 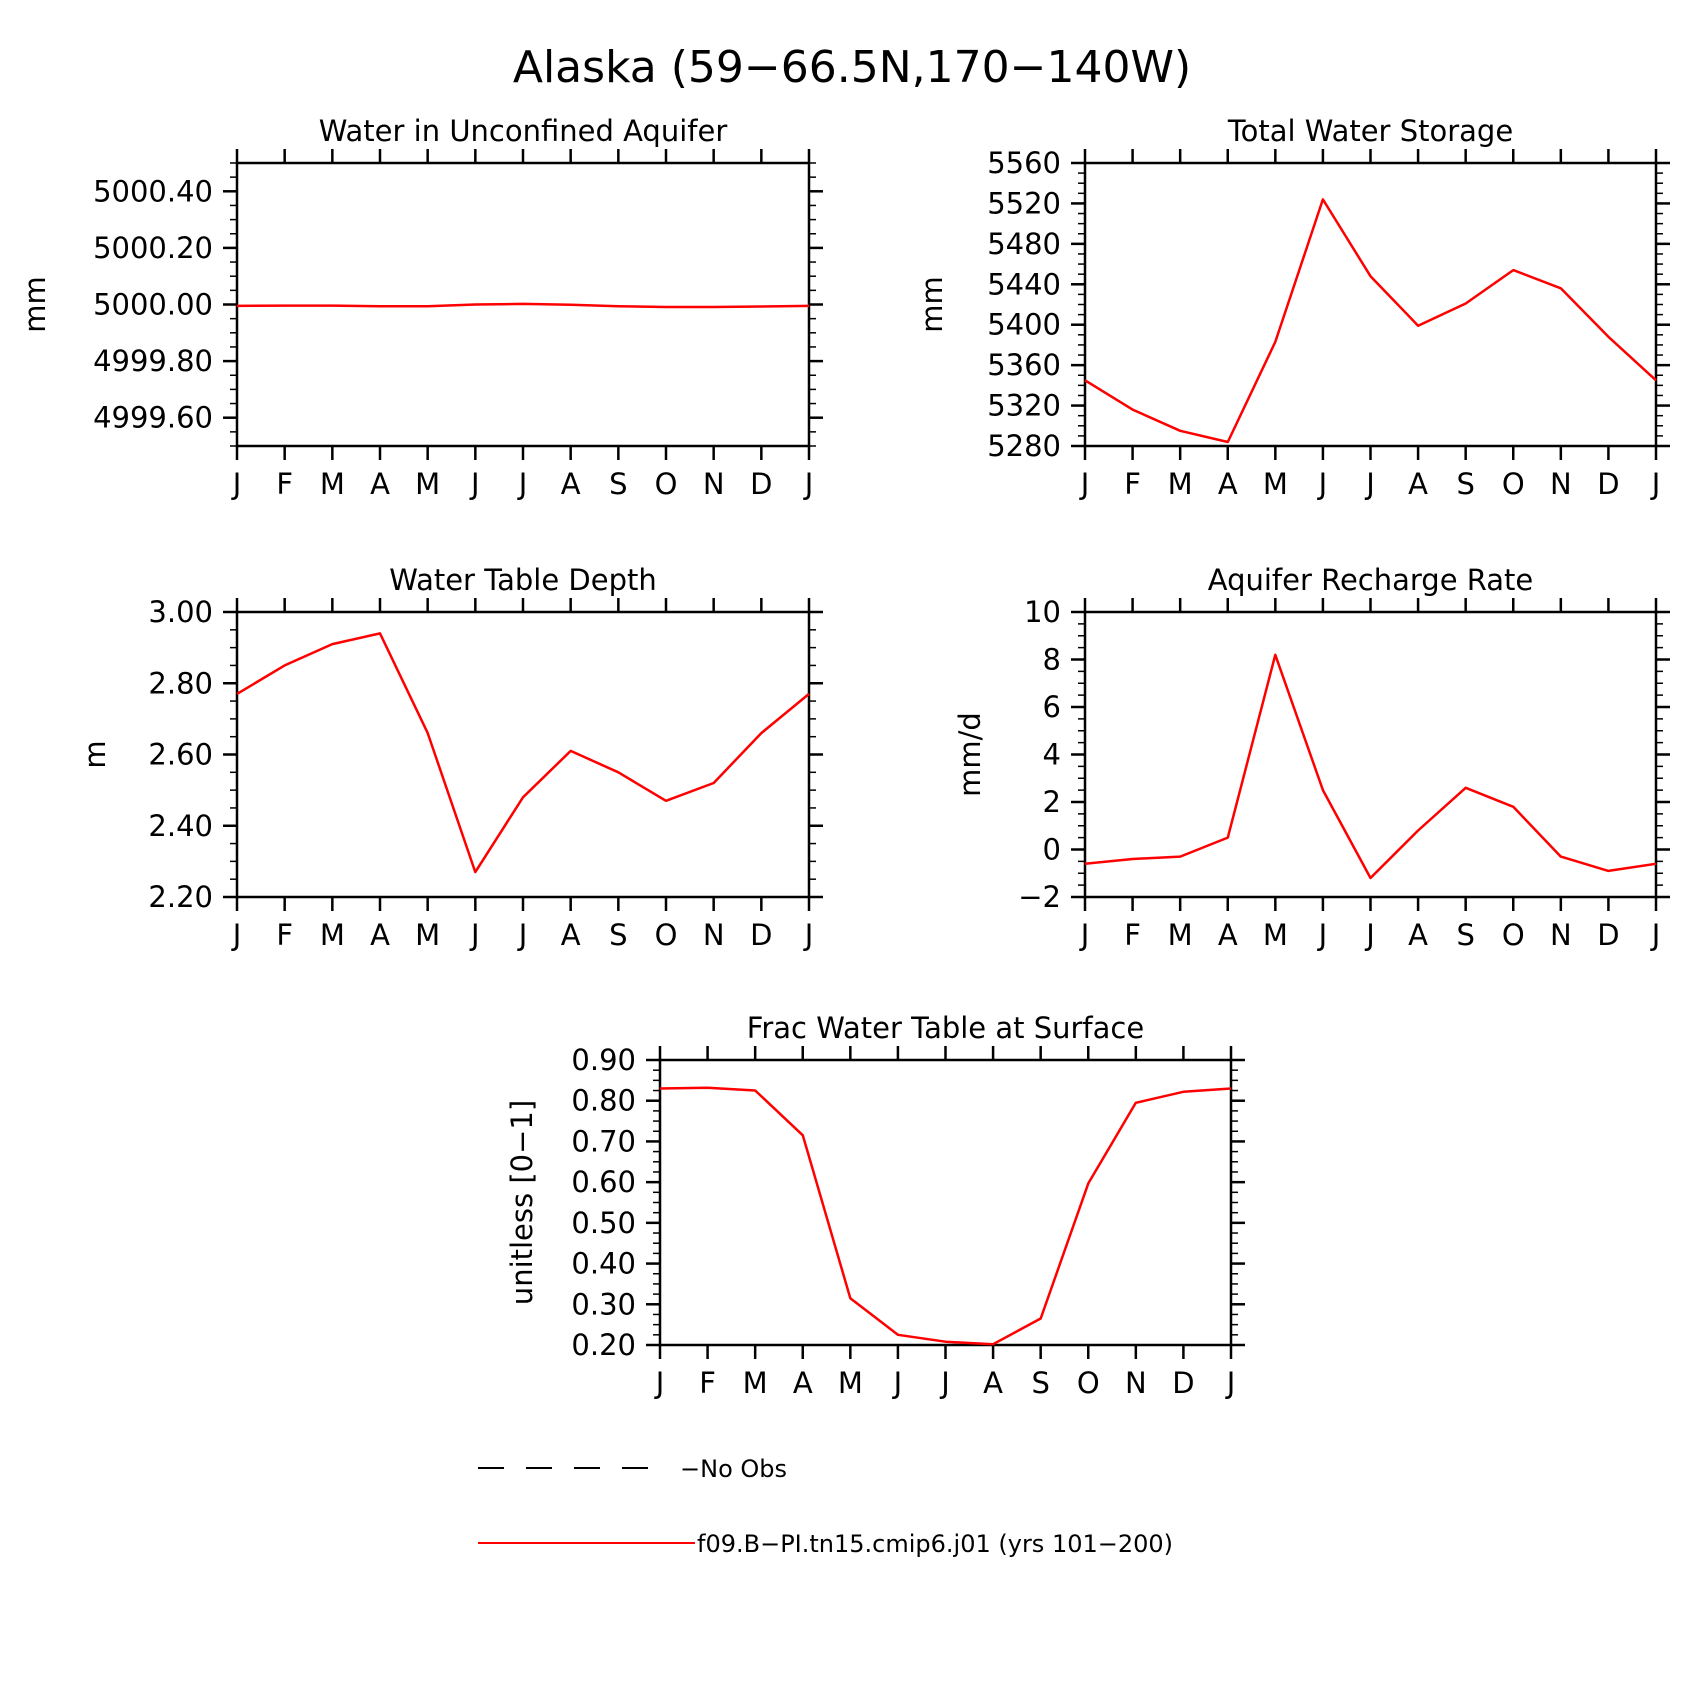 I want to click on y-tick-label: 5320, so click(x=1024, y=406).